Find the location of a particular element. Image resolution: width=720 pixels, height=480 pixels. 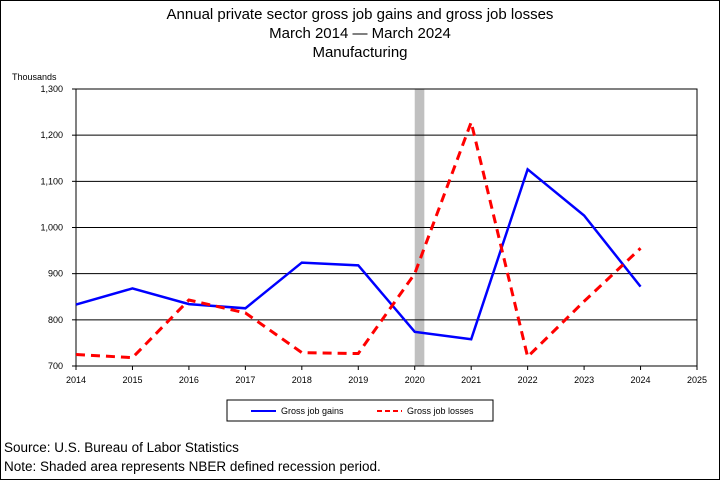

y-tick-label: 1,000 is located at coordinates (51, 228).